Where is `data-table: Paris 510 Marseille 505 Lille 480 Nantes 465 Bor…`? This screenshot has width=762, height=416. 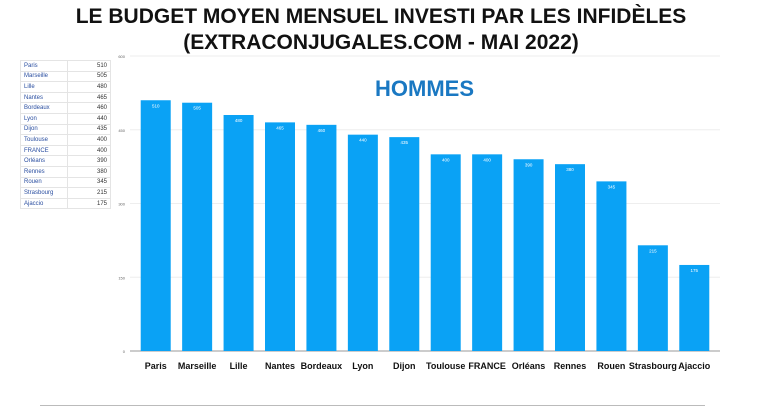 data-table: Paris 510 Marseille 505 Lille 480 Nantes 465 Bor… is located at coordinates (65, 135).